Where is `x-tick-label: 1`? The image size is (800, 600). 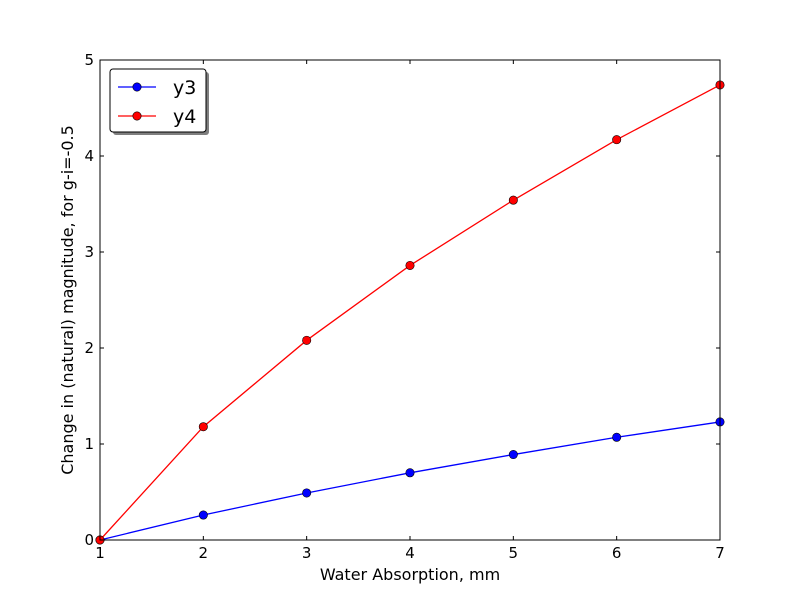 x-tick-label: 1 is located at coordinates (100, 553).